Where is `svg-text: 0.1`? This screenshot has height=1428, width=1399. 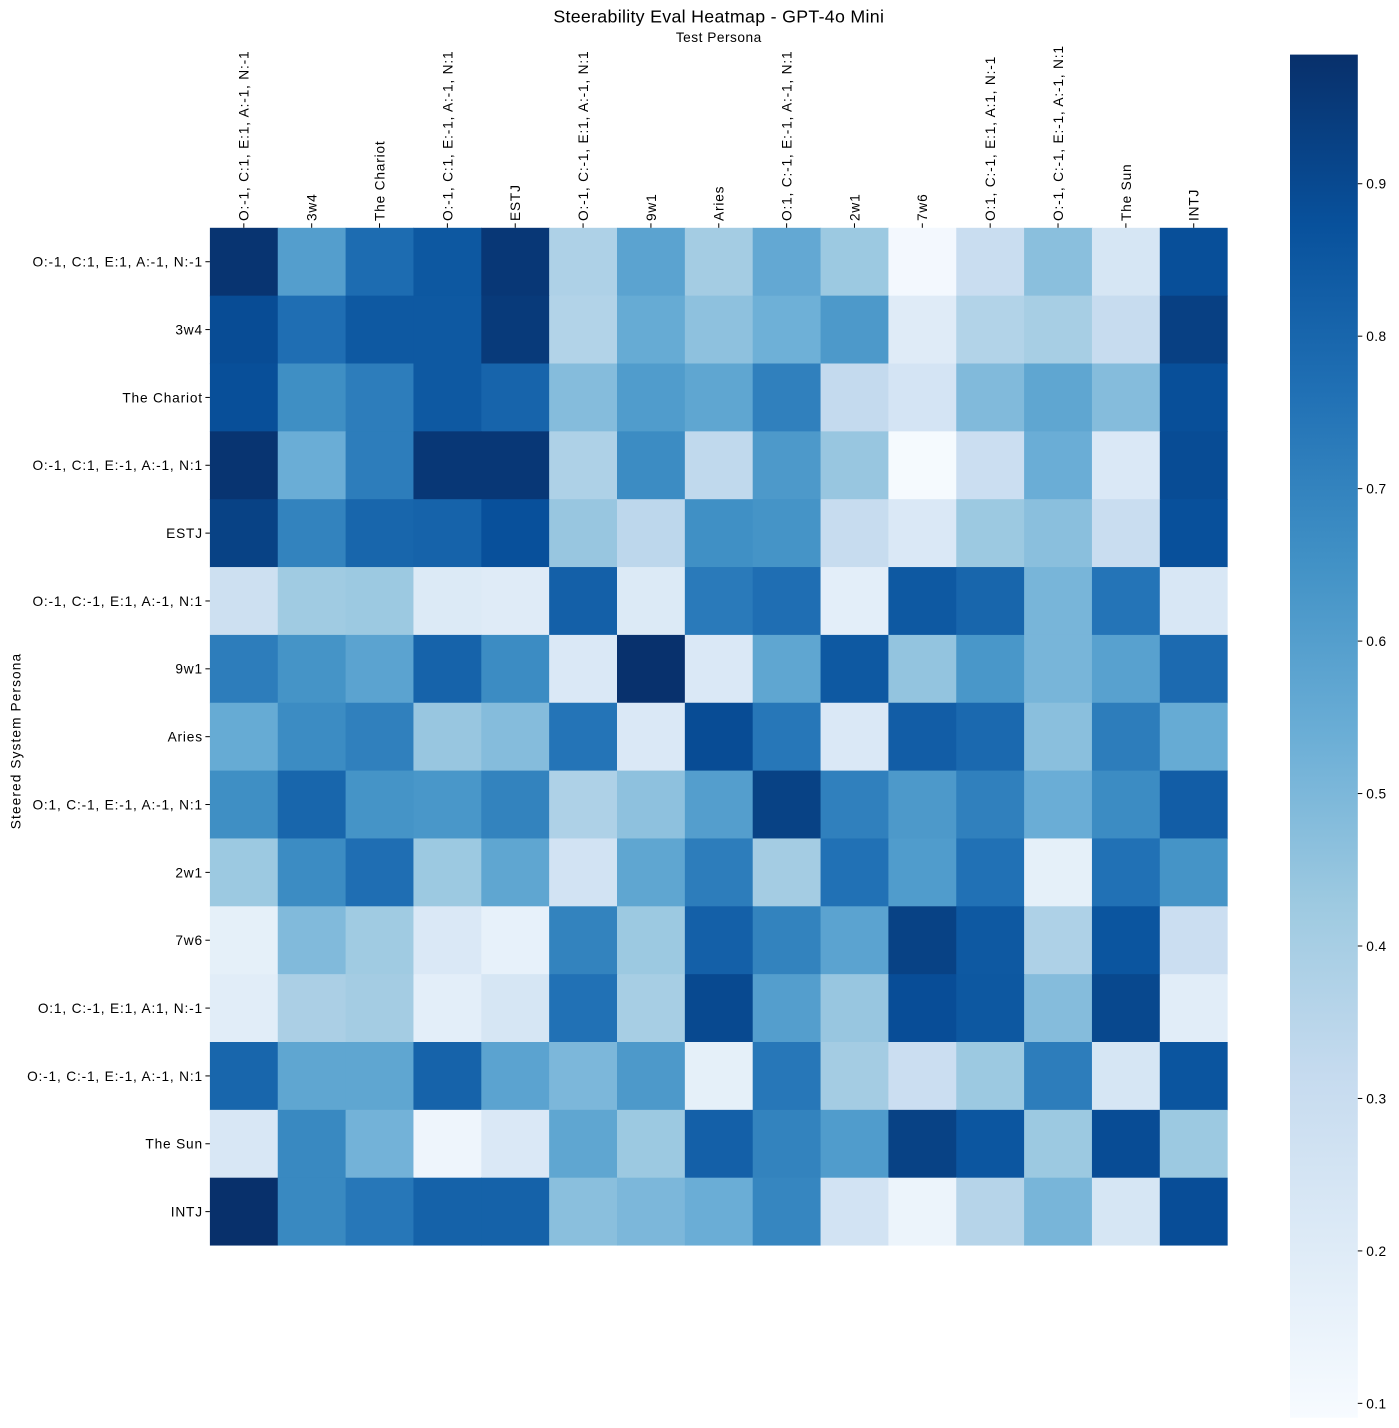 svg-text: 0.1 is located at coordinates (1376, 1403).